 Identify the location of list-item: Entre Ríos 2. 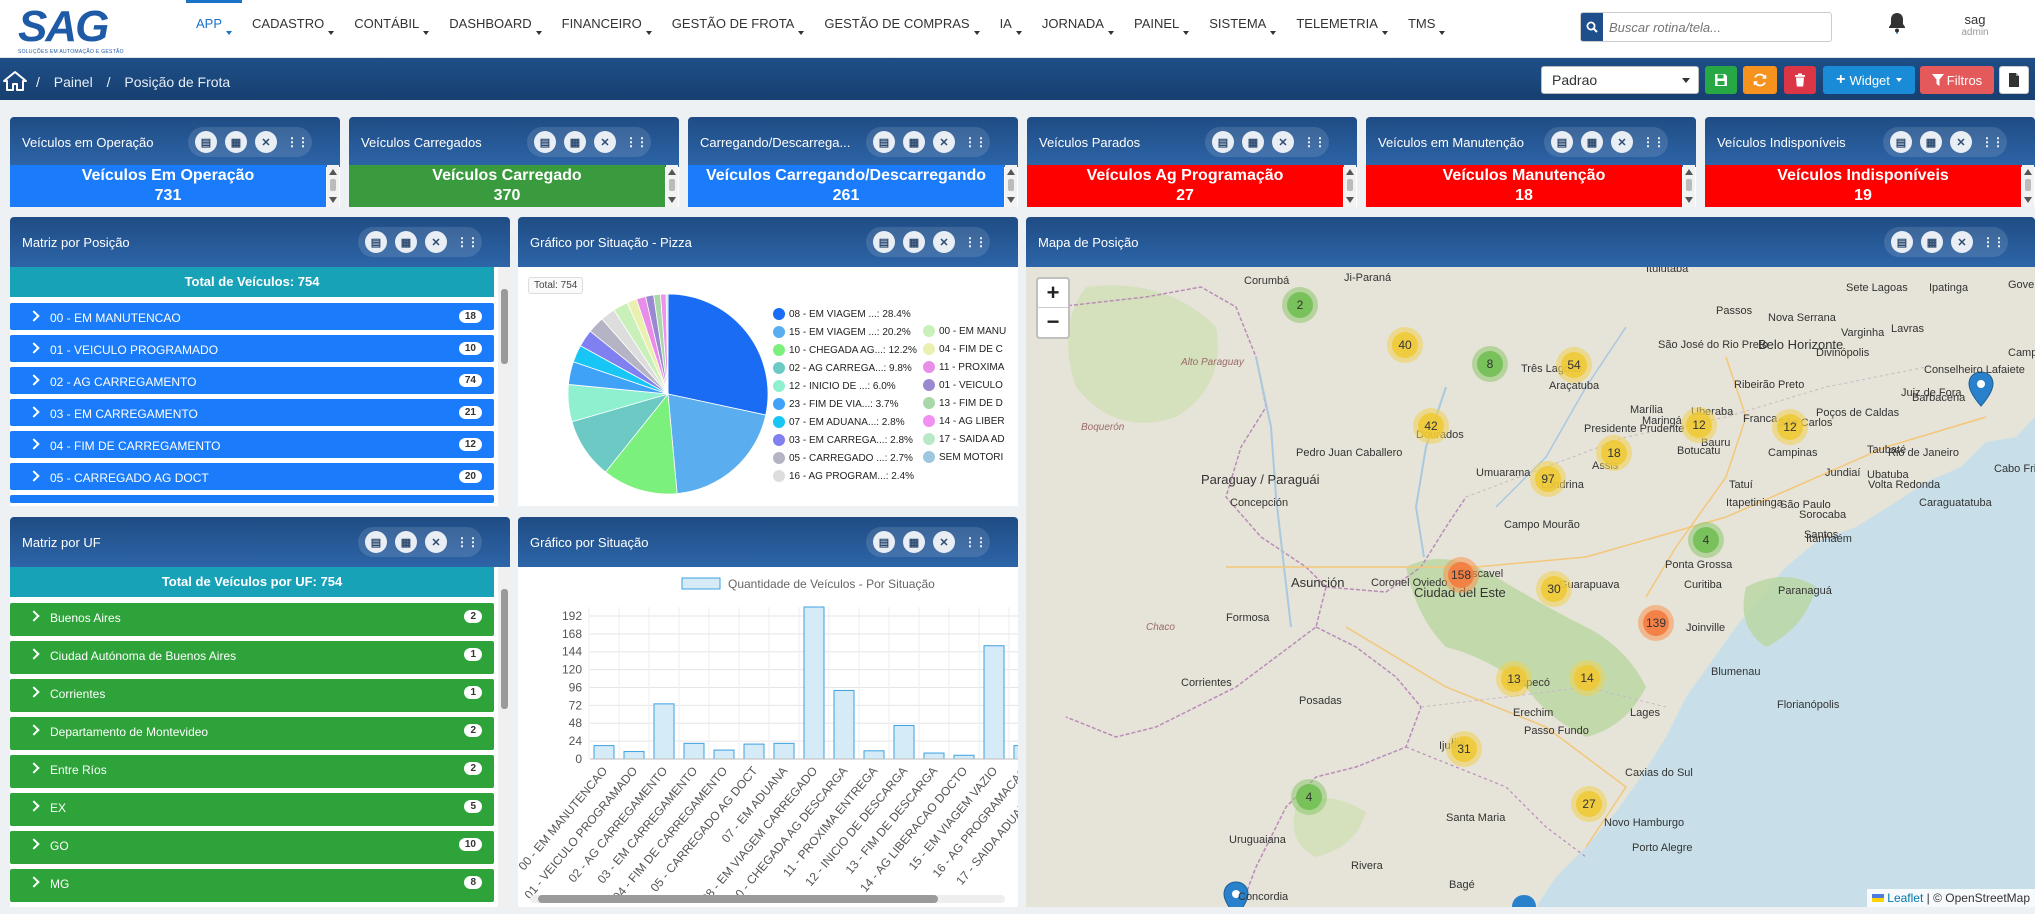
(252, 771).